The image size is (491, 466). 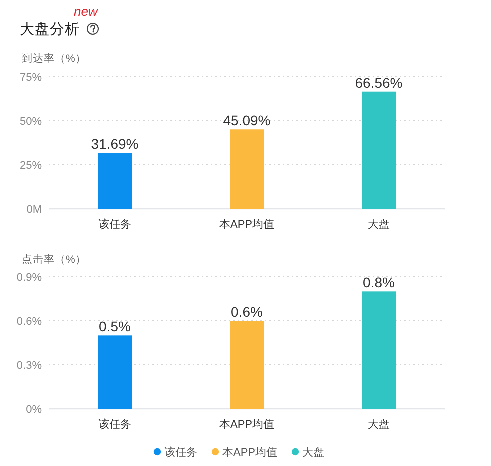 What do you see at coordinates (313, 452) in the screenshot?
I see `legend-label: 大盘` at bounding box center [313, 452].